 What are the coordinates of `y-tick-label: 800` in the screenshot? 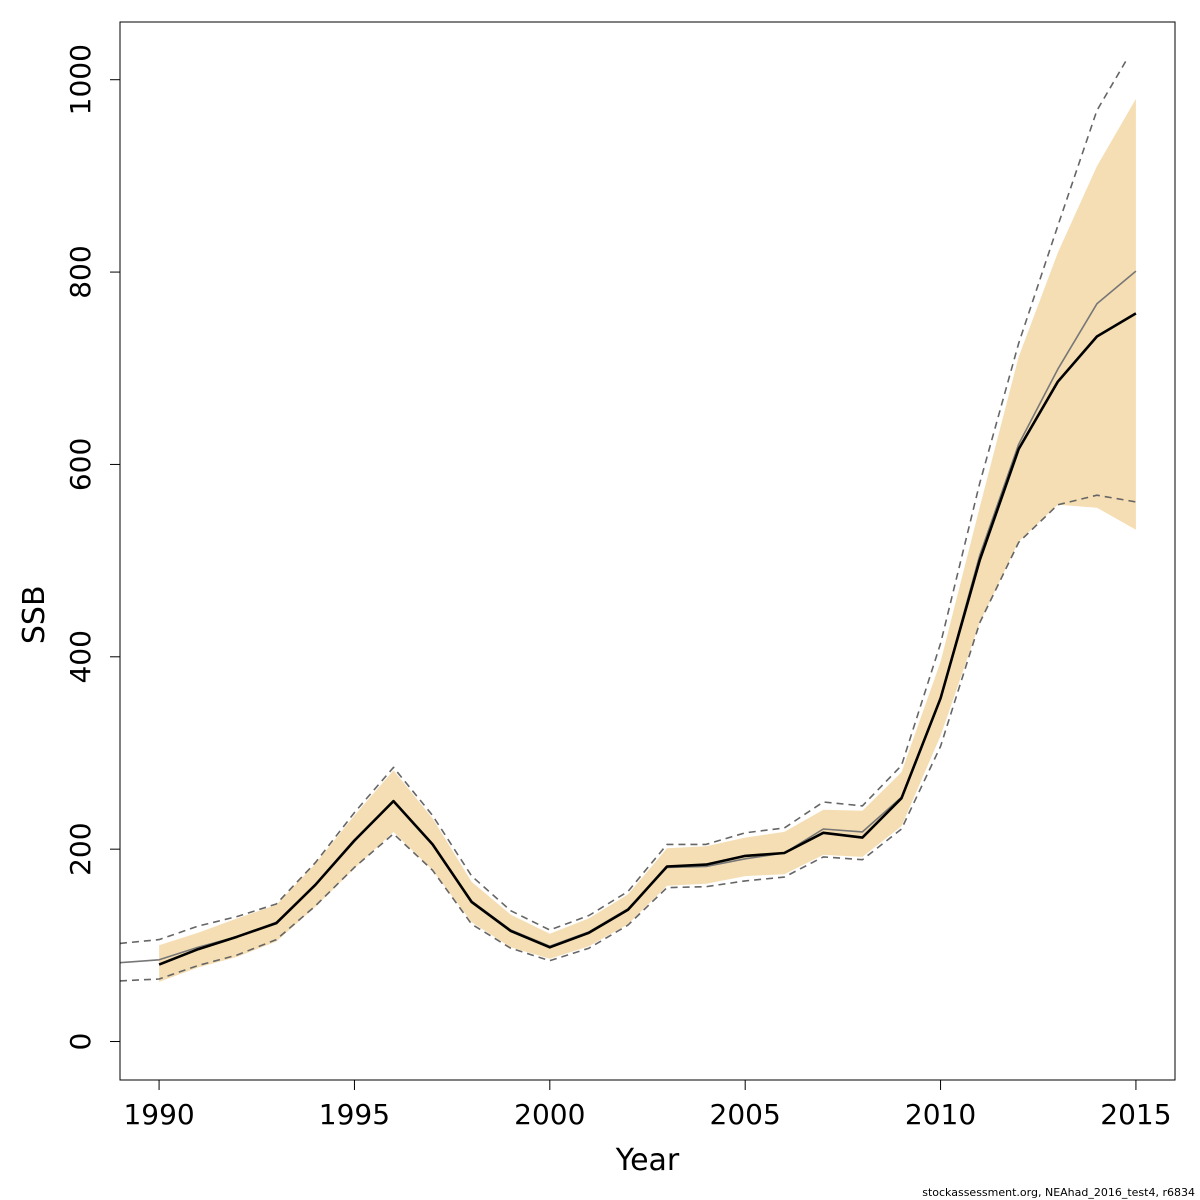 It's located at (80, 271).